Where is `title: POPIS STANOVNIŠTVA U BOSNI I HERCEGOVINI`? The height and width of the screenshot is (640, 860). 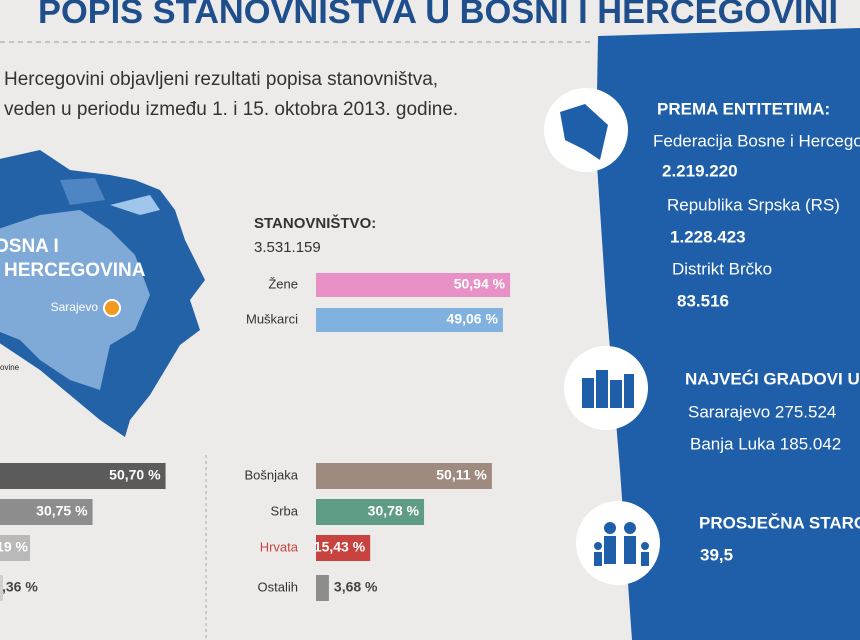 title: POPIS STANOVNIŠTVA U BOSNI I HERCEGOVINI is located at coordinates (438, 15).